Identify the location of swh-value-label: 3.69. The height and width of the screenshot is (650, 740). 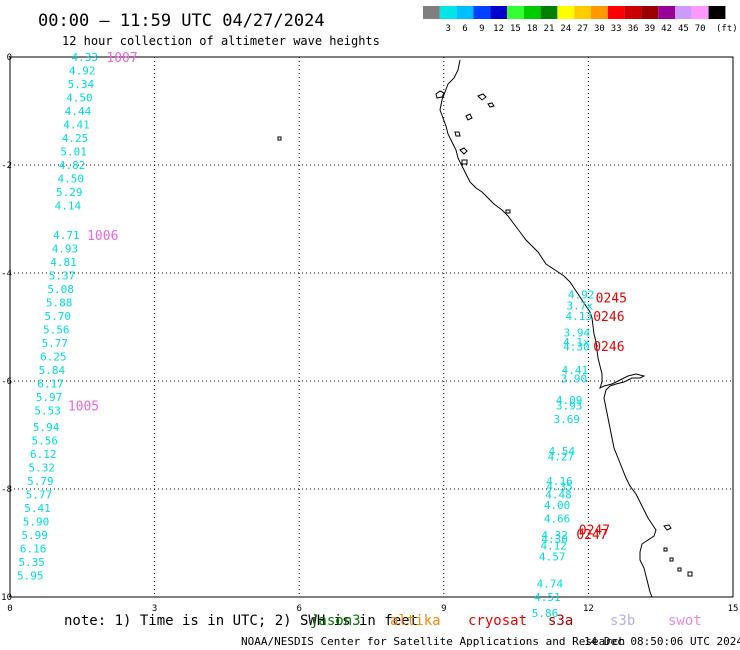
(566, 419).